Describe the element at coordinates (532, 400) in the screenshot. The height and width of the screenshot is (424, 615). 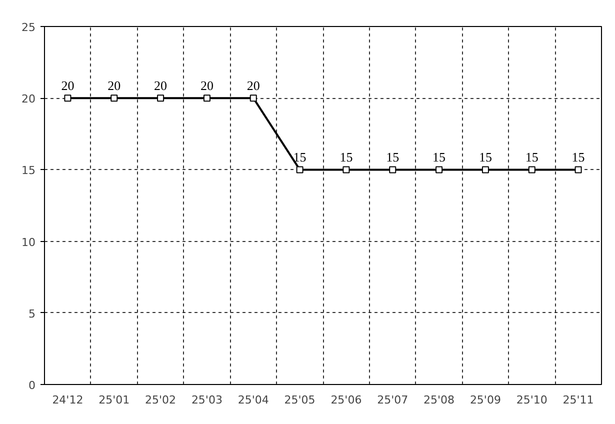
I see `x-tick-label: 25'10` at that location.